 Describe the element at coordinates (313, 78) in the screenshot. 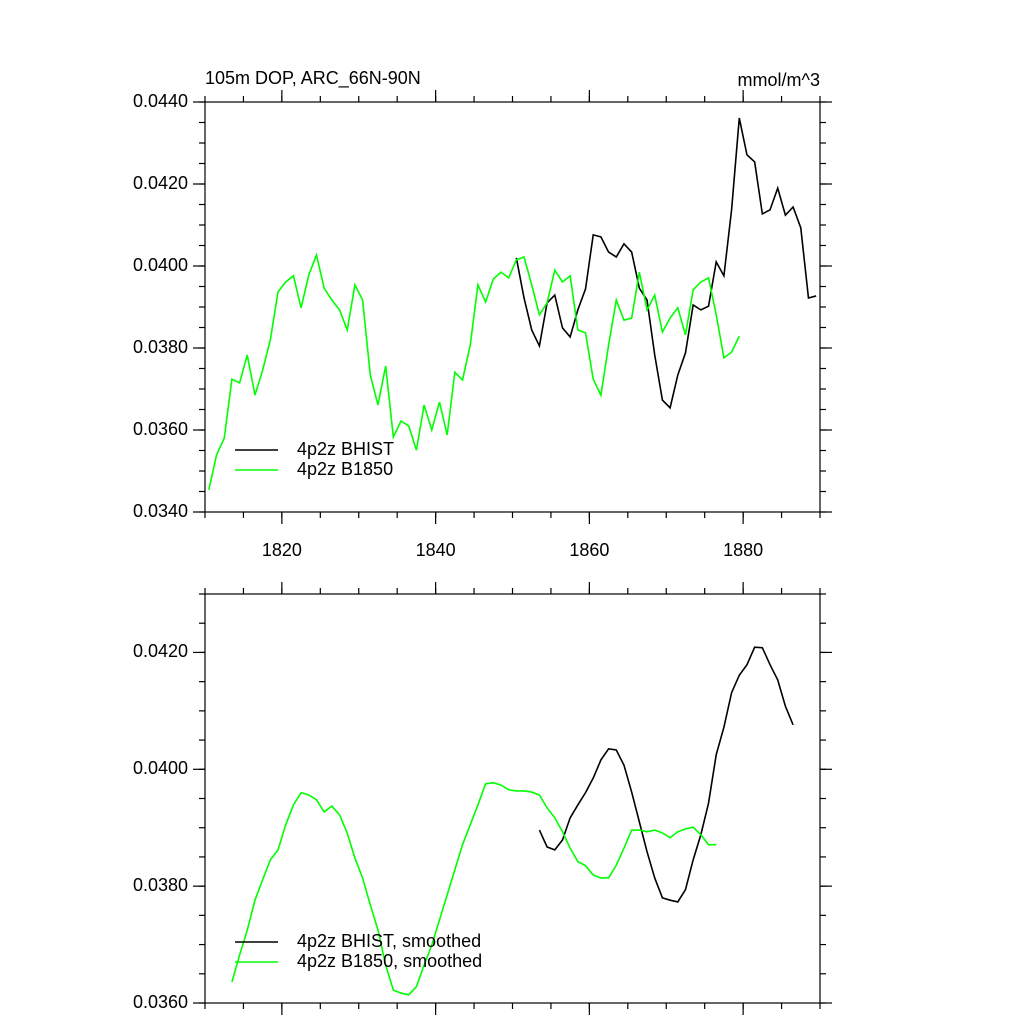

I see `chart-title: 105m DOP, ARC_66N-90N` at that location.